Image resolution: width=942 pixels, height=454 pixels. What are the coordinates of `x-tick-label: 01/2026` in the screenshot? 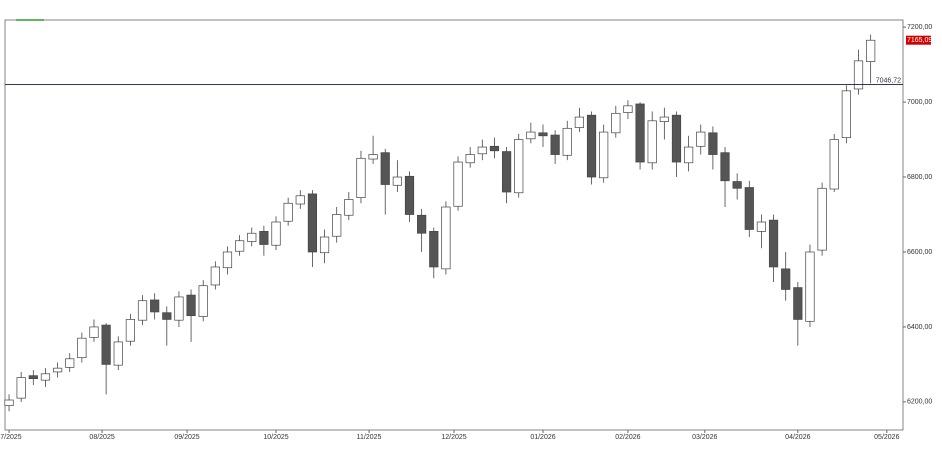 It's located at (542, 437).